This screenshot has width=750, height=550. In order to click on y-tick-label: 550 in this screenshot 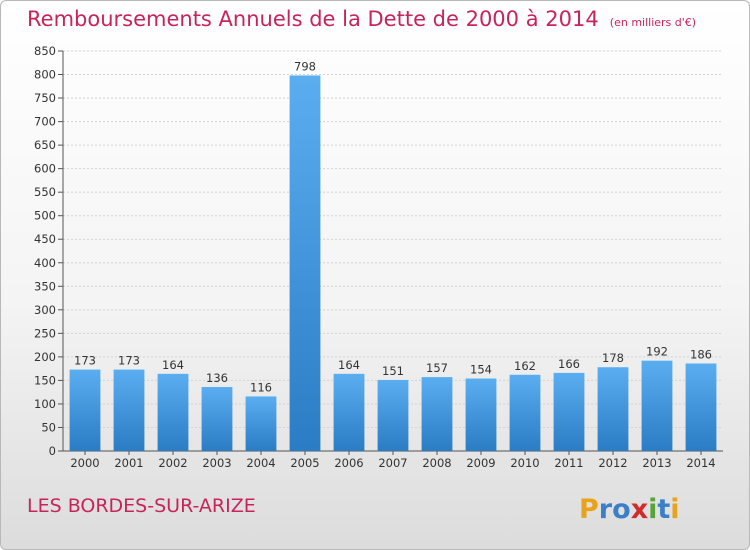, I will do `click(45, 192)`.